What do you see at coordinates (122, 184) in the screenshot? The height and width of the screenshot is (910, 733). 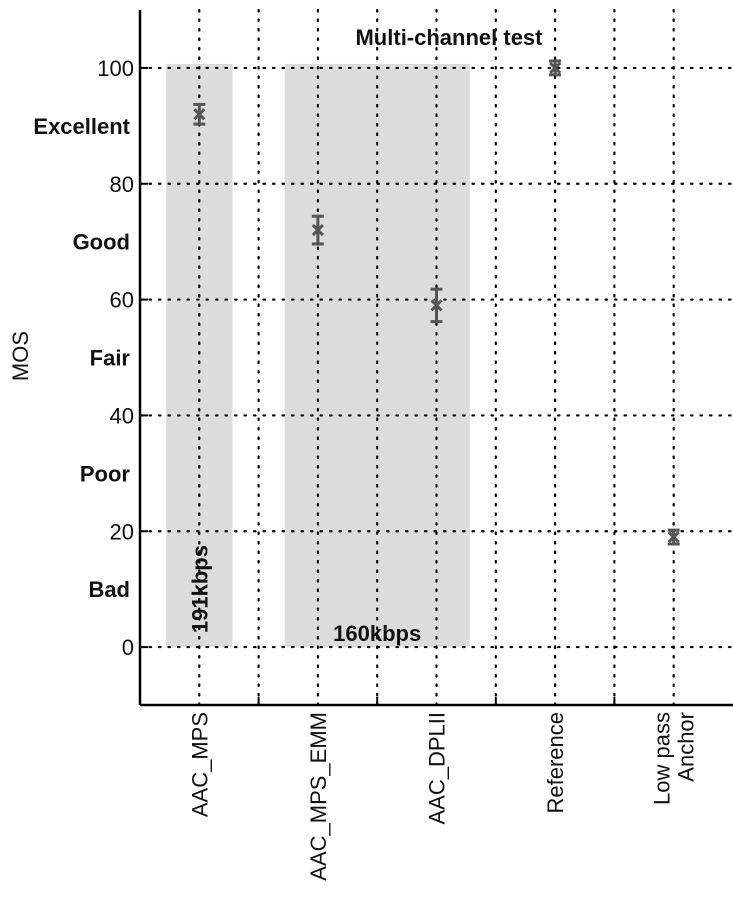 I see `ytick-label-80: 80` at bounding box center [122, 184].